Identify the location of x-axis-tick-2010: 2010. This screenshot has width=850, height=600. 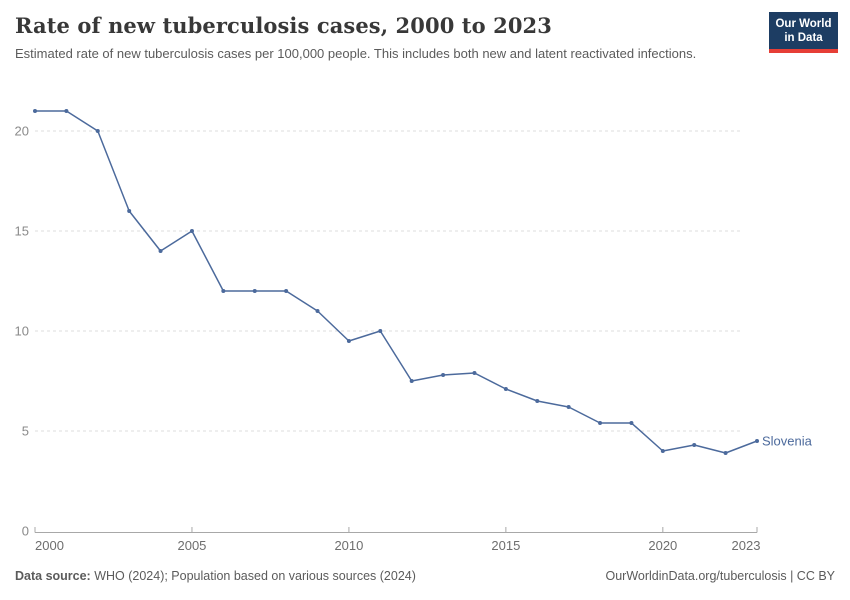
(348, 545).